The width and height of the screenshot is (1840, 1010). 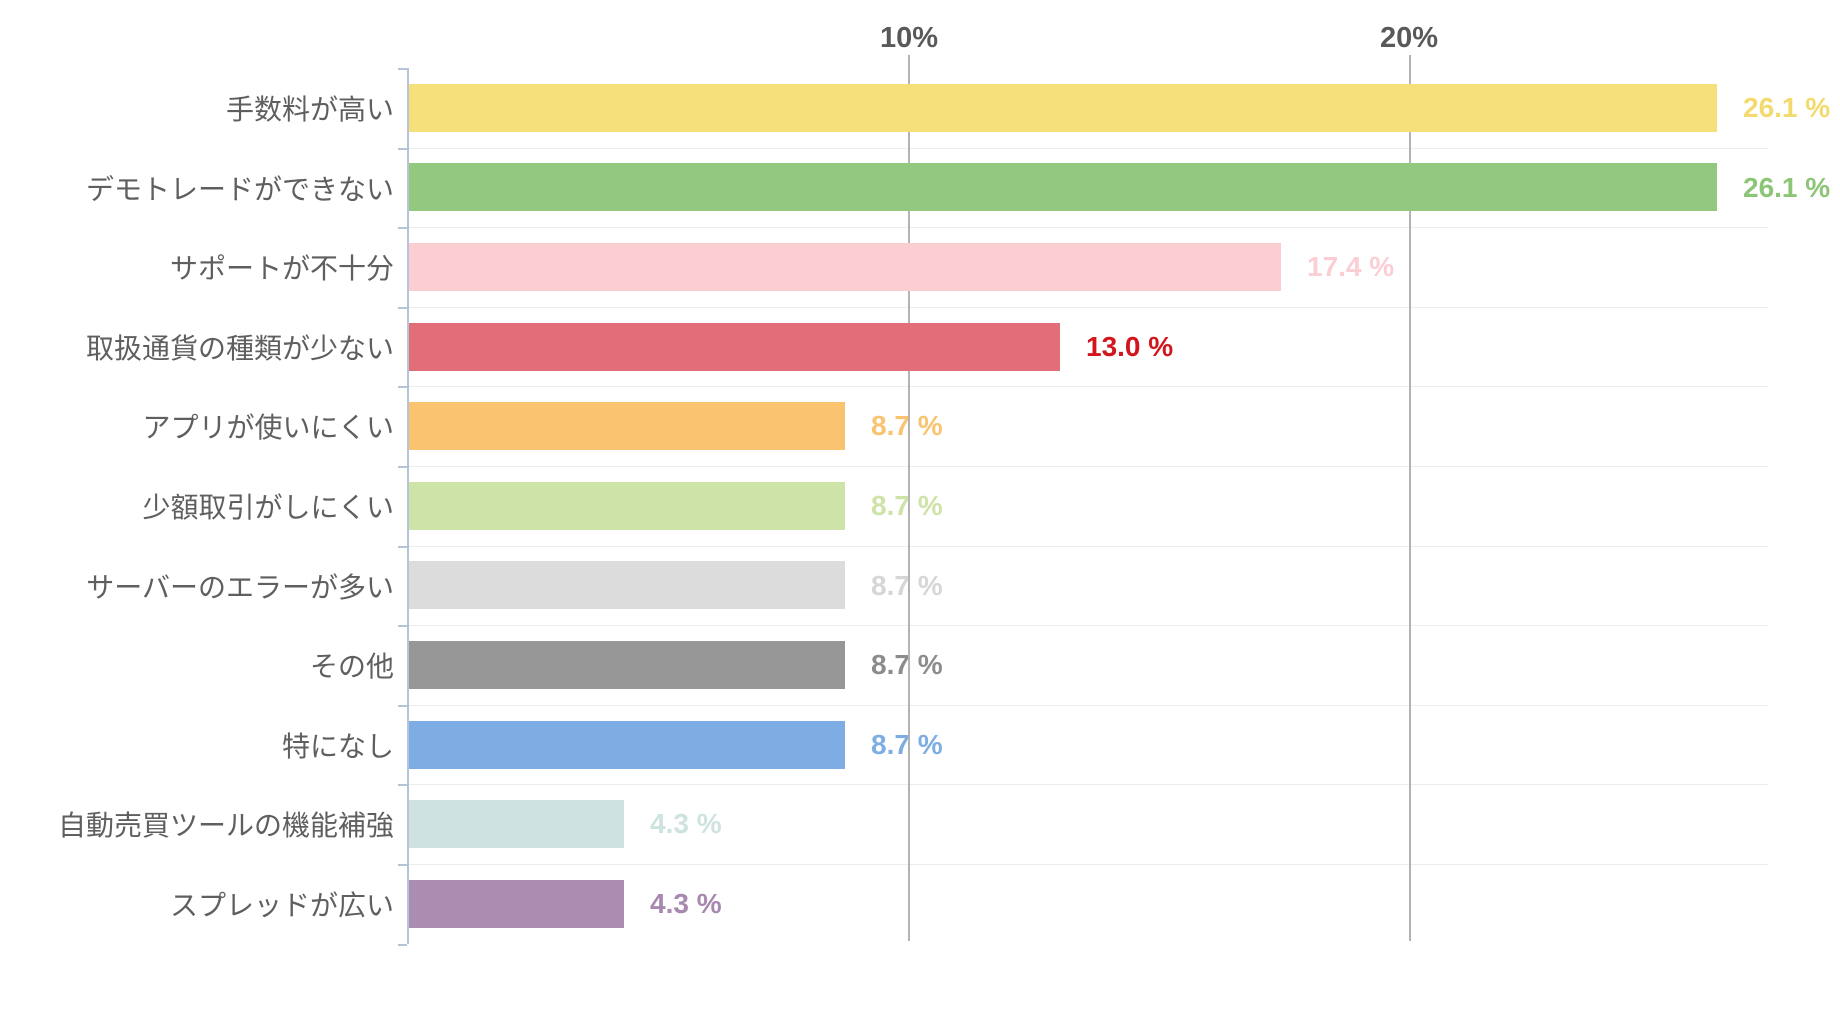 What do you see at coordinates (281, 268) in the screenshot?
I see `category-label: サポートが不十分` at bounding box center [281, 268].